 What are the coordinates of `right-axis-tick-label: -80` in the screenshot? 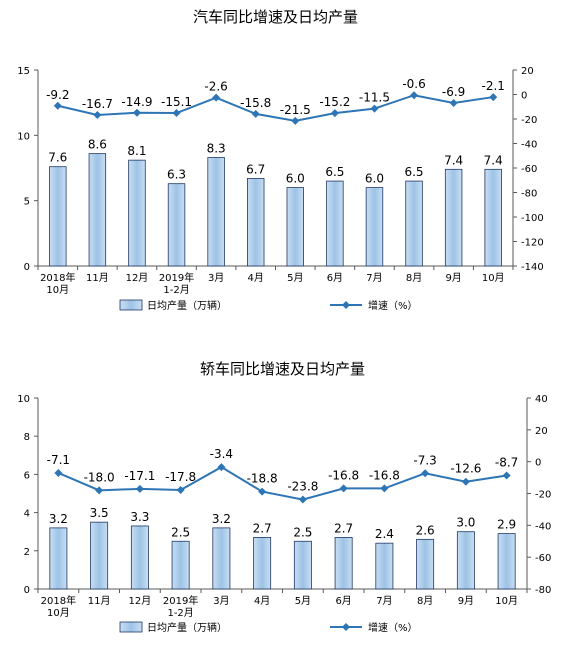 It's located at (529, 194).